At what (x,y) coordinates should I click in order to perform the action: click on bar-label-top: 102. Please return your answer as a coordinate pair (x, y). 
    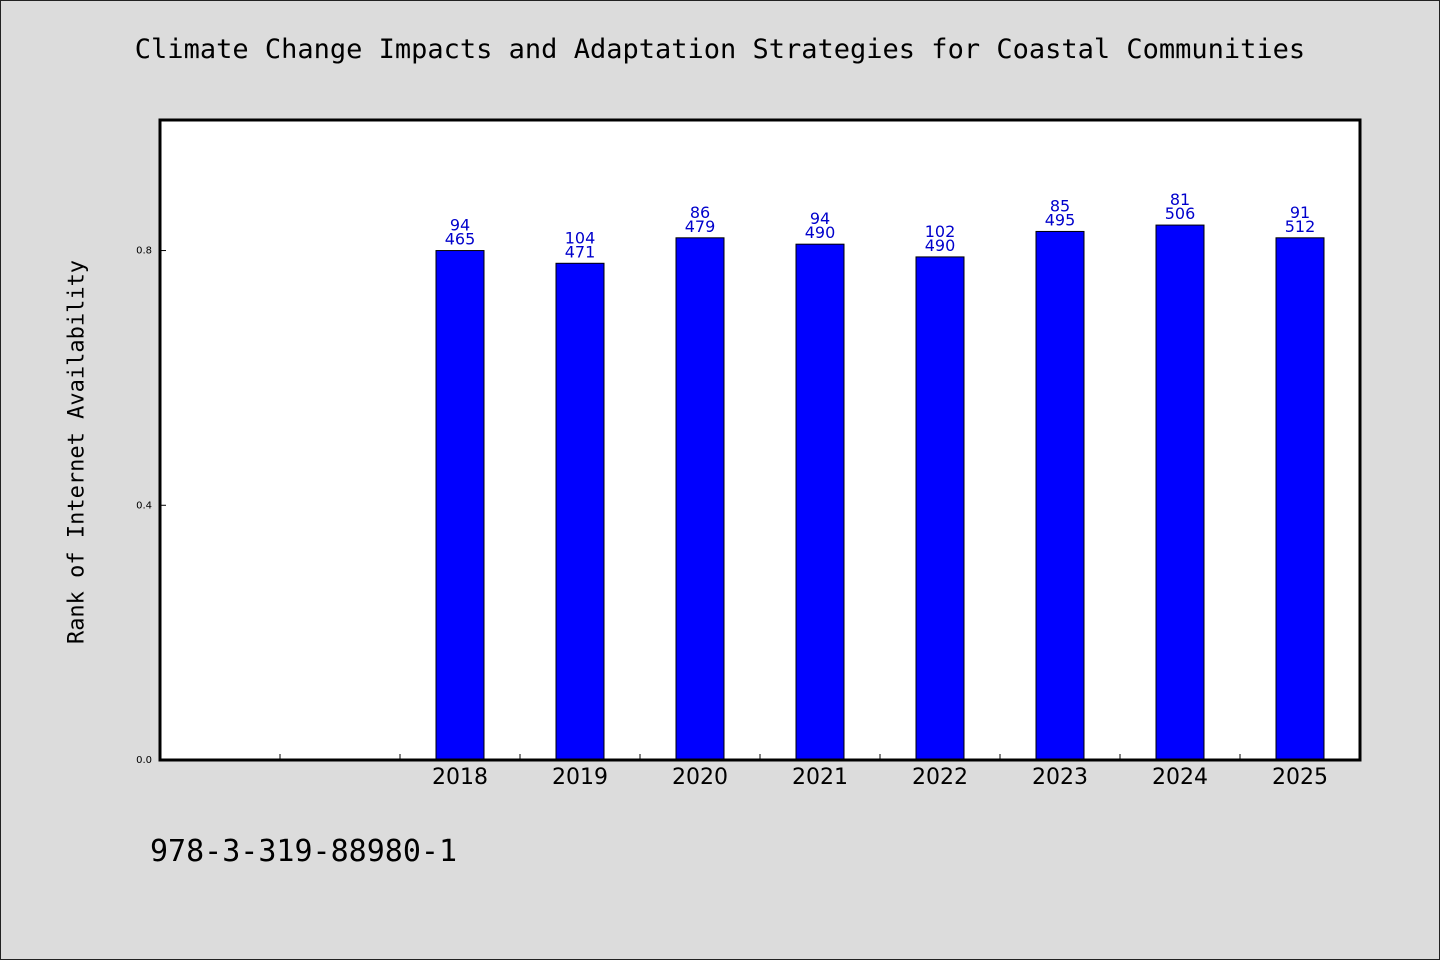
    Looking at the image, I should click on (940, 231).